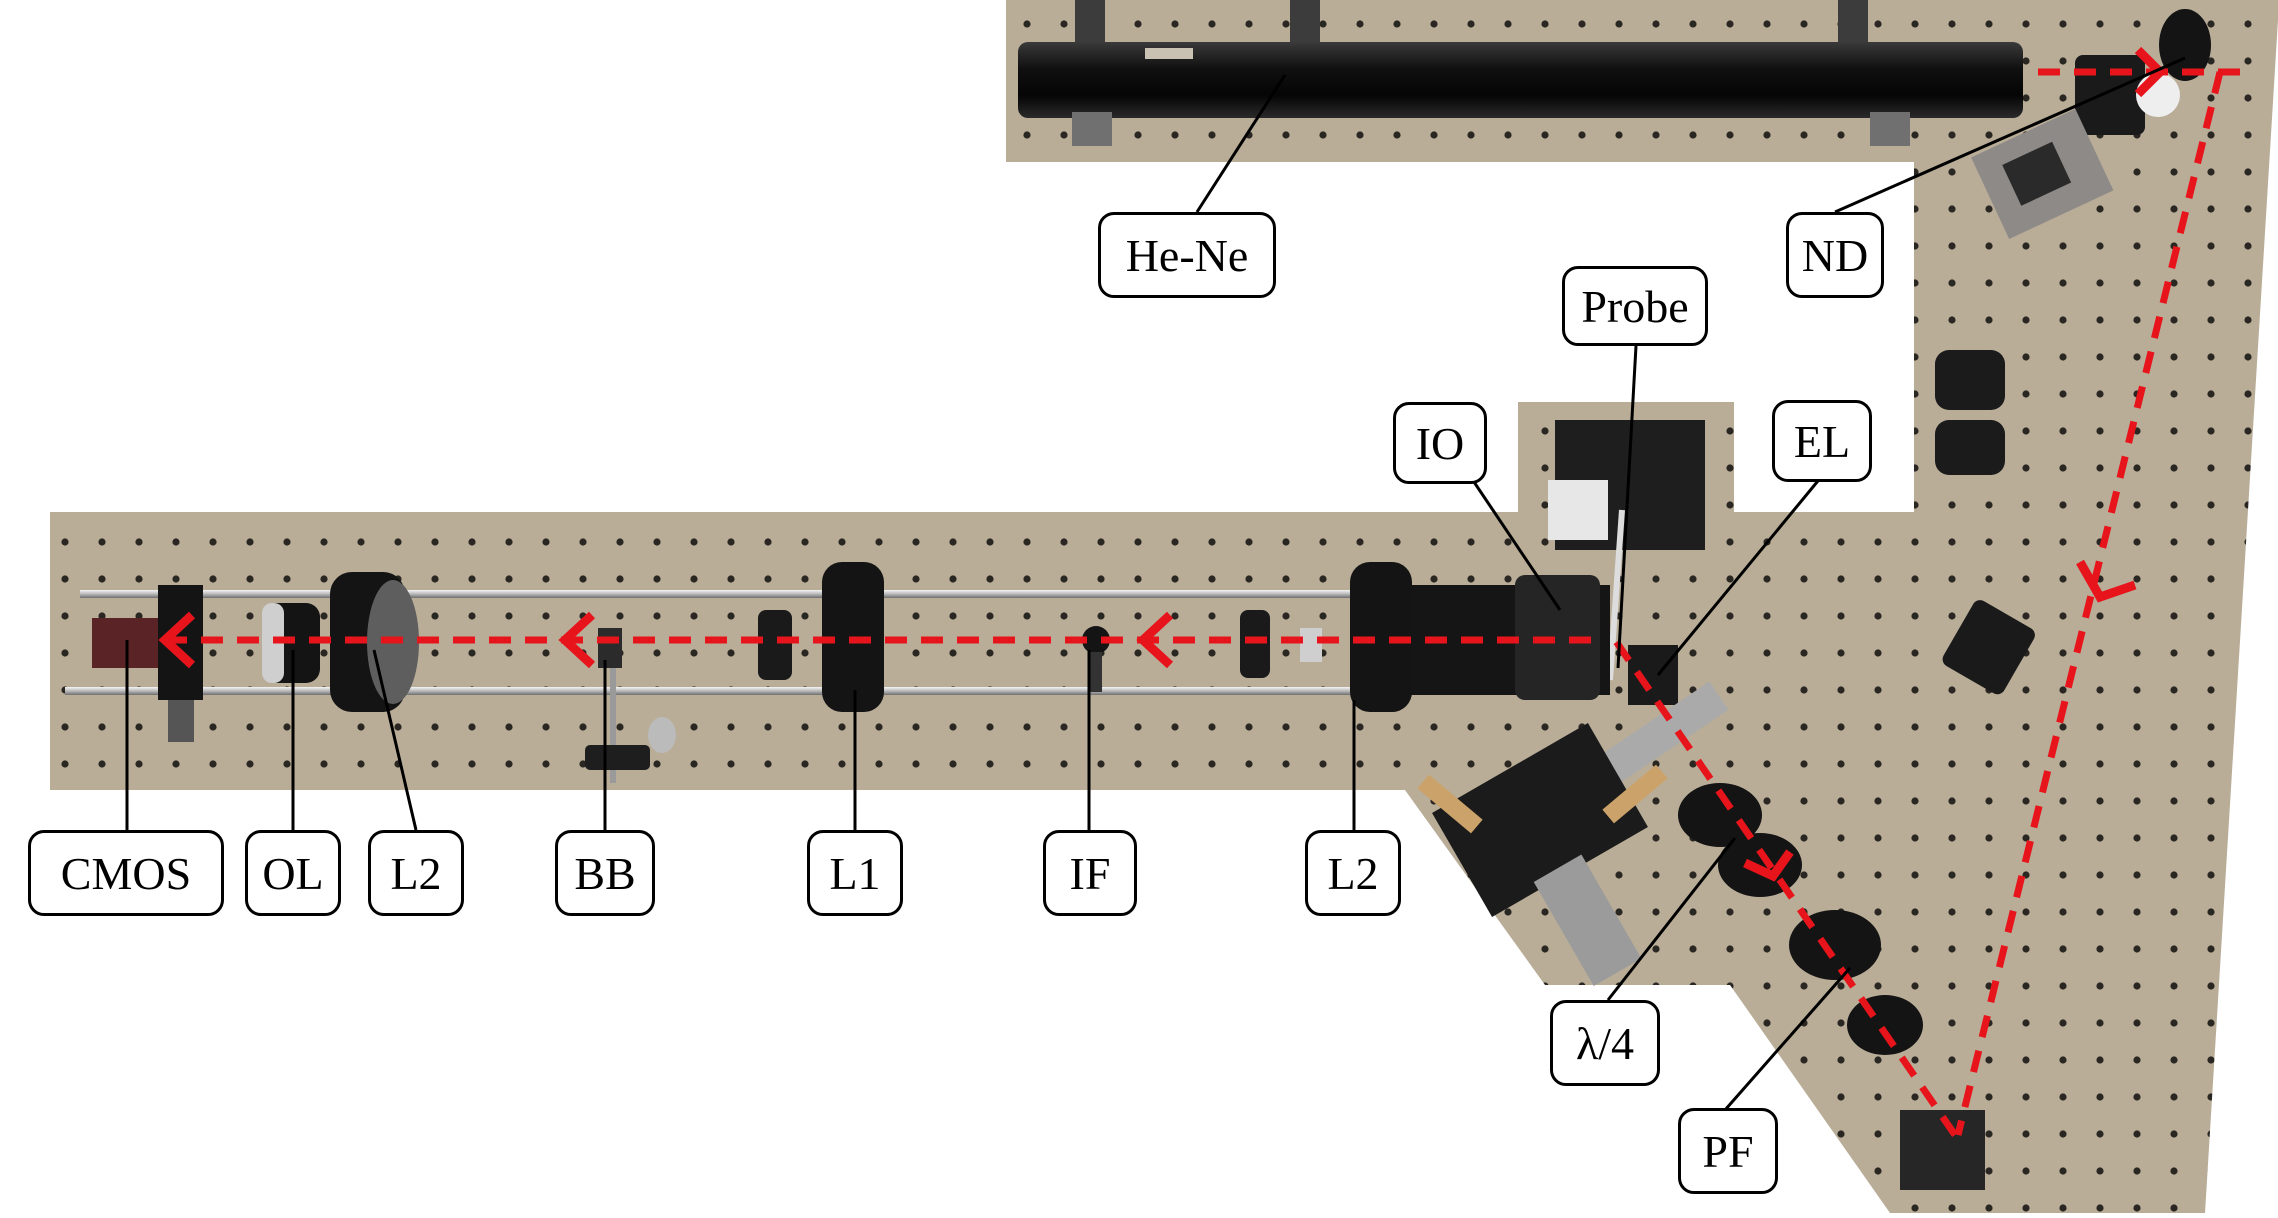  I want to click on polarizing-filter-mount, so click(1835, 945).